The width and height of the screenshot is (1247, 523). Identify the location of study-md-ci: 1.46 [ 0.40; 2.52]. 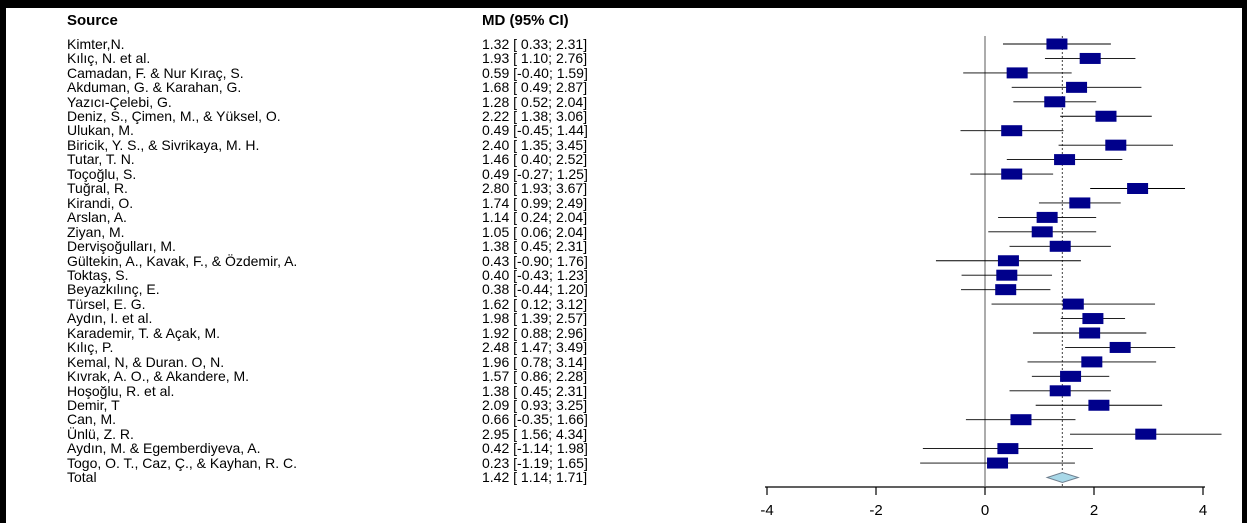
(535, 159).